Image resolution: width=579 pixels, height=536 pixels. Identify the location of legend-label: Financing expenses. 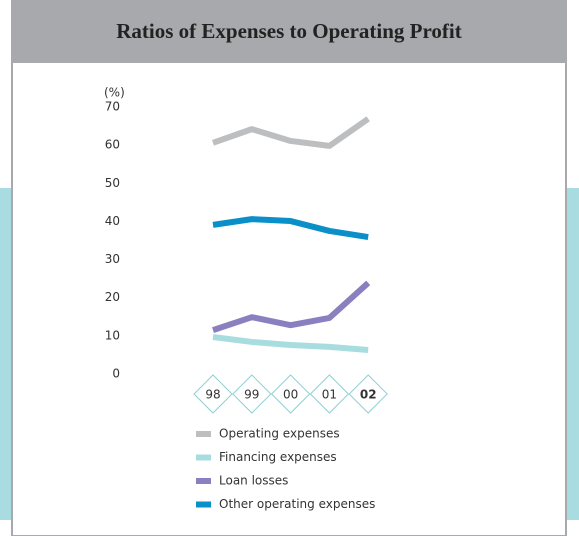
(278, 457).